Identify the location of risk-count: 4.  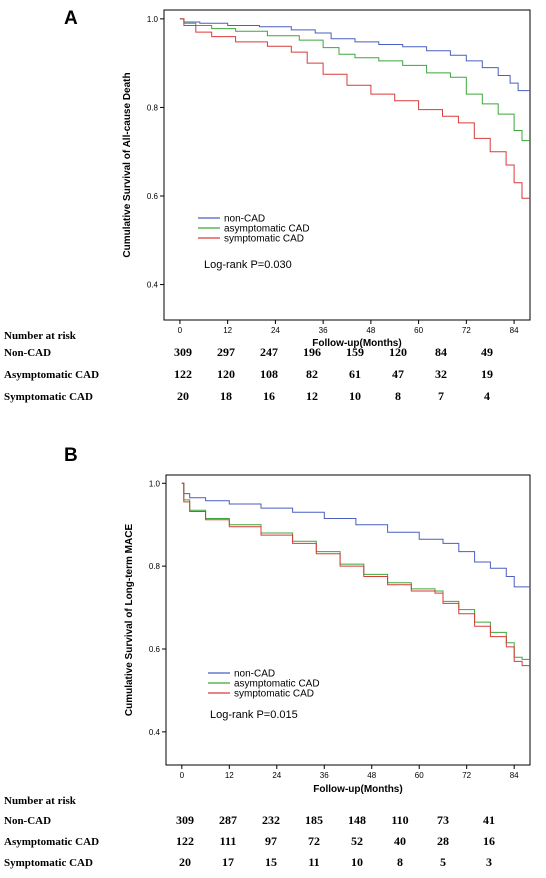
(487, 396).